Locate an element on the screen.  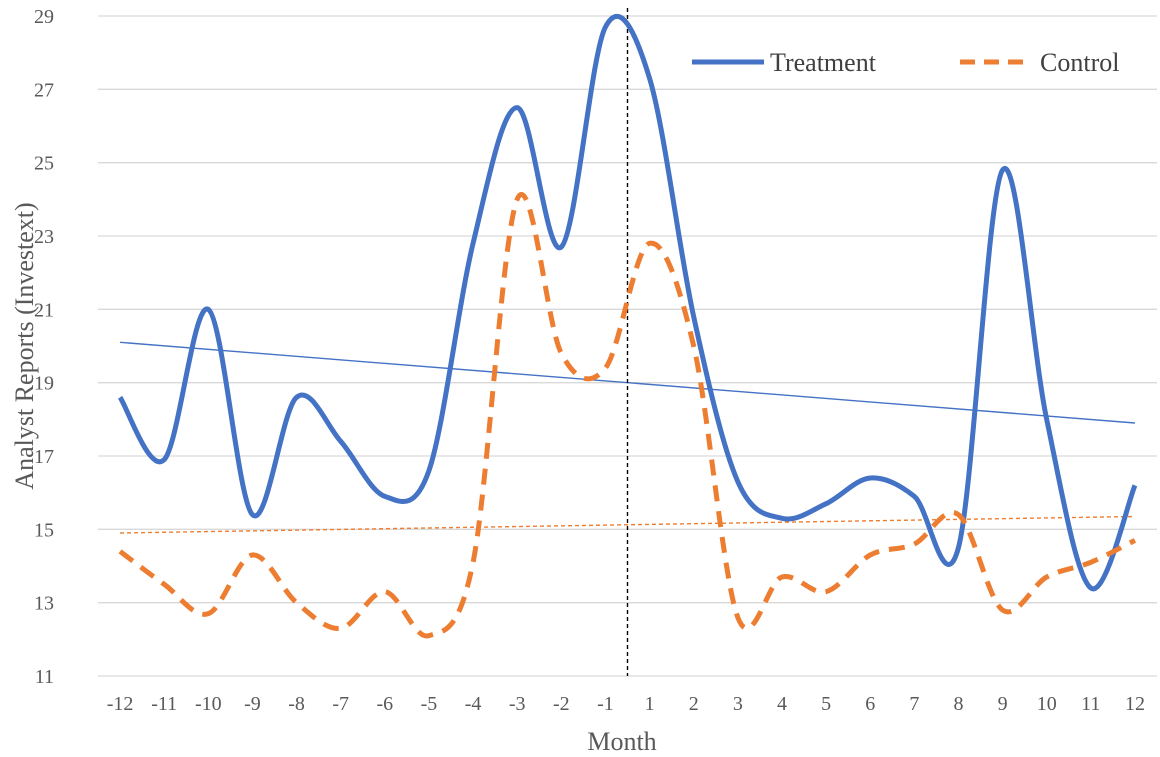
x-tick-label: 10 is located at coordinates (1047, 704).